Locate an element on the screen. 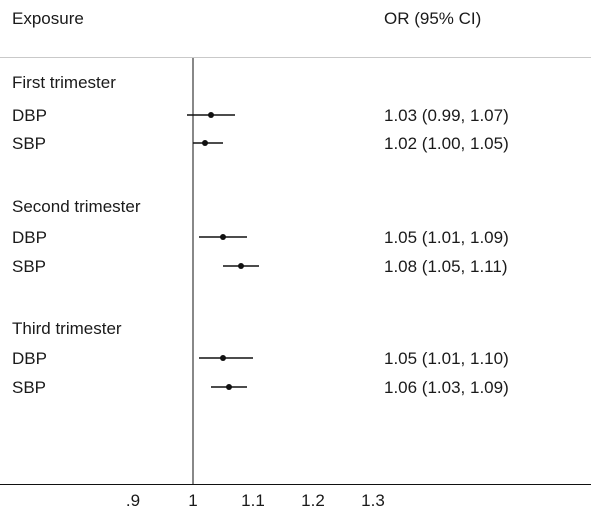  estimate-text: 1.06 (1.03, 1.09) is located at coordinates (446, 387).